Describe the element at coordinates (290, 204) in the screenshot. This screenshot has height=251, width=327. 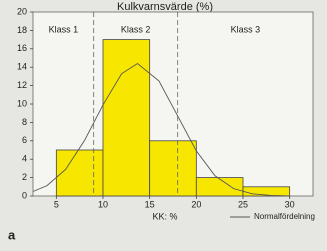
I see `x-tick-label: 30` at that location.